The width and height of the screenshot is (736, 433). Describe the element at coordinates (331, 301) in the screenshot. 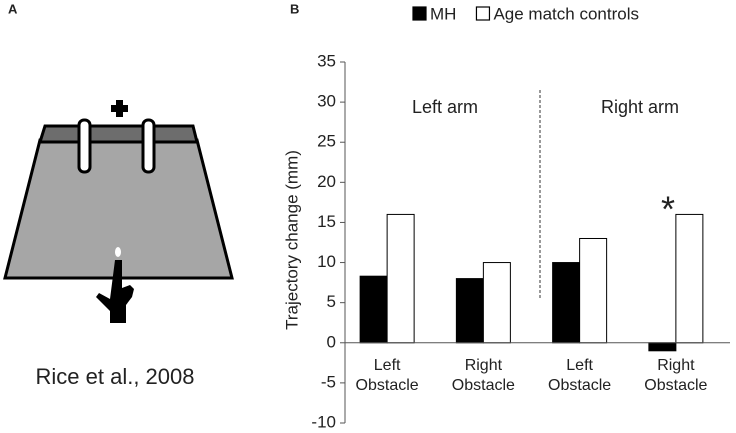

I see `y-tick-label: 5` at that location.